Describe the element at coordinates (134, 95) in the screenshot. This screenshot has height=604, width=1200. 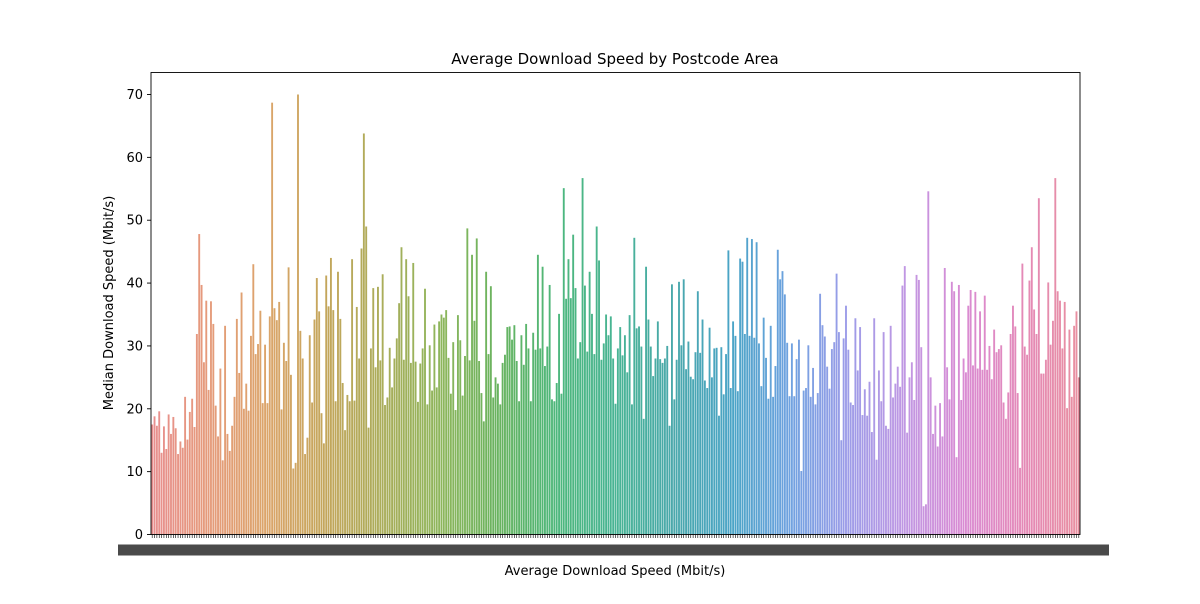
I see `y-tick-label: 70` at that location.